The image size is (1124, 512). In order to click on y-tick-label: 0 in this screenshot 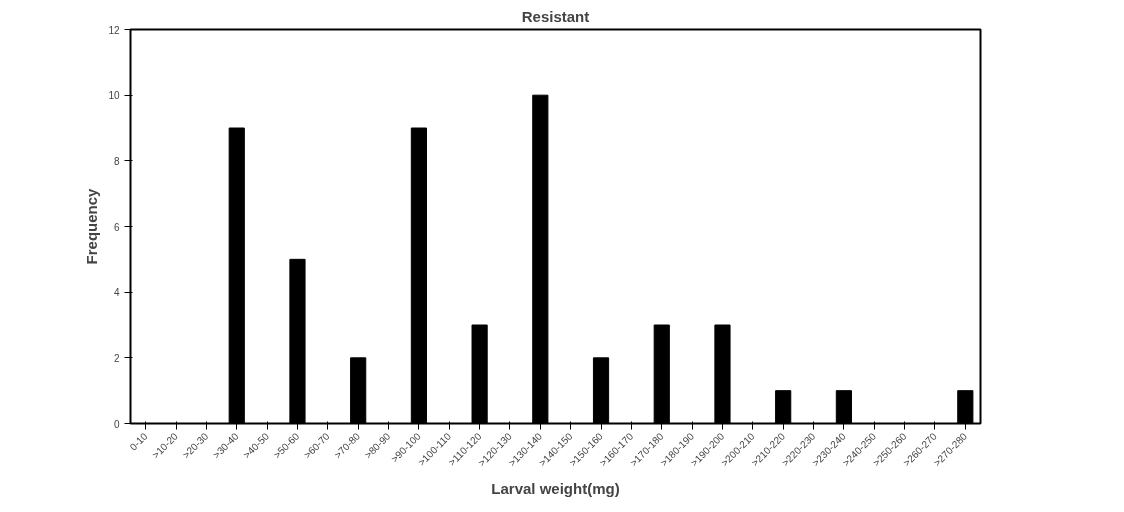, I will do `click(116, 424)`.